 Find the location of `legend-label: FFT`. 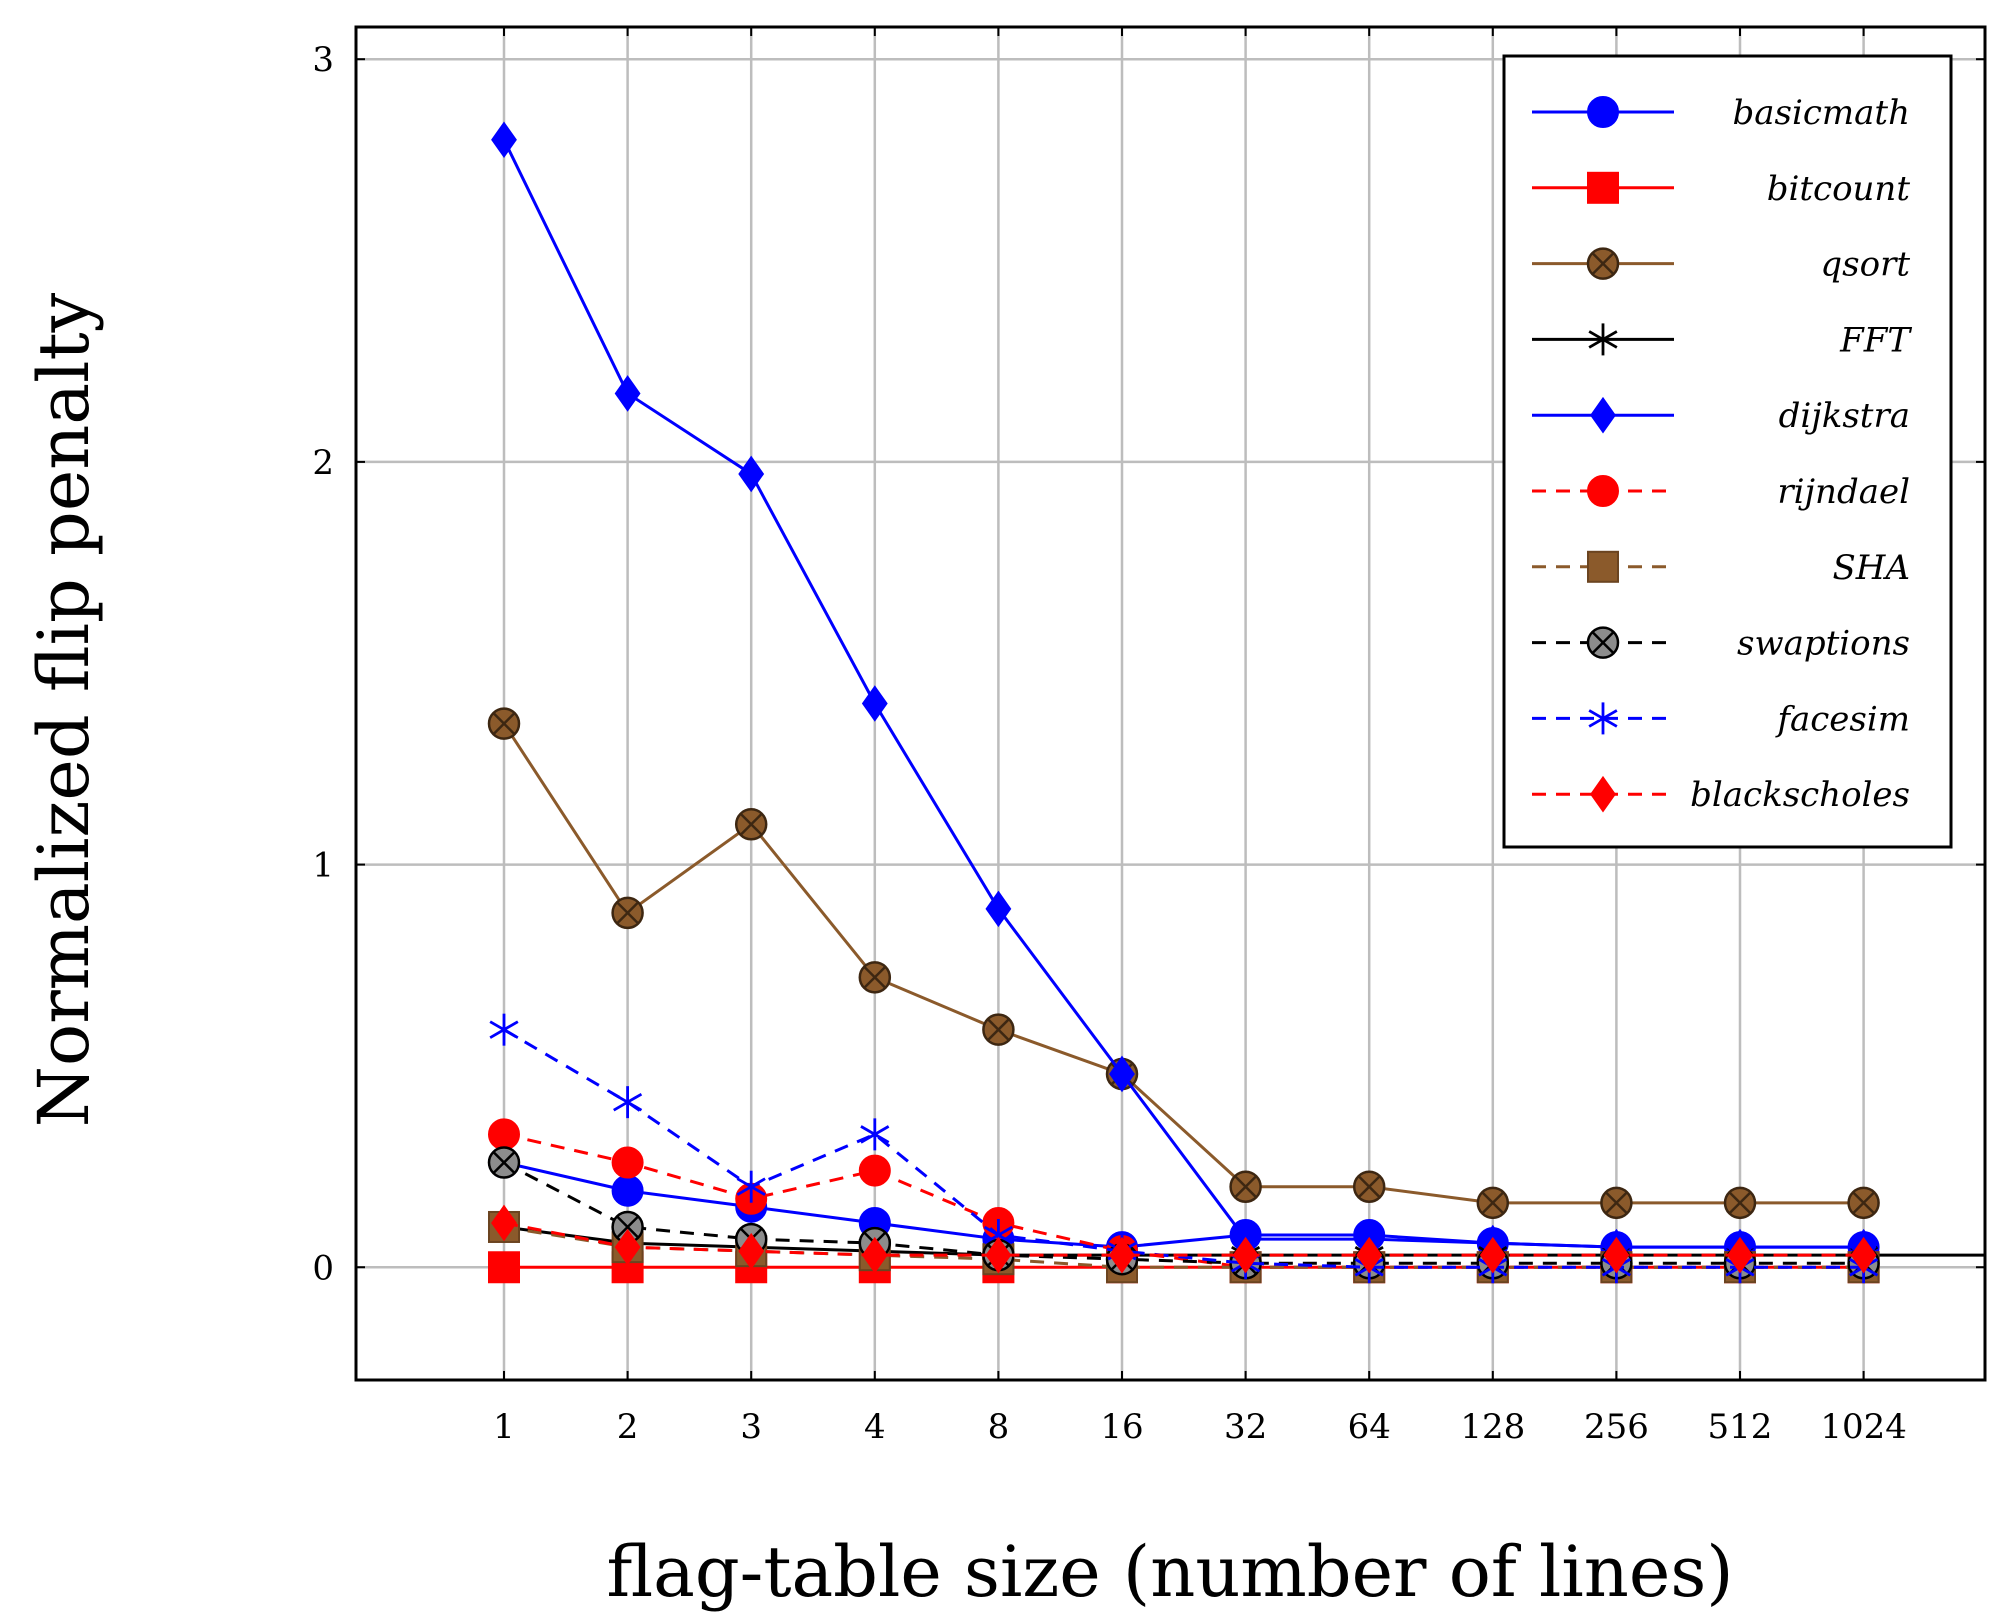

legend-label: FFT is located at coordinates (1875, 340).